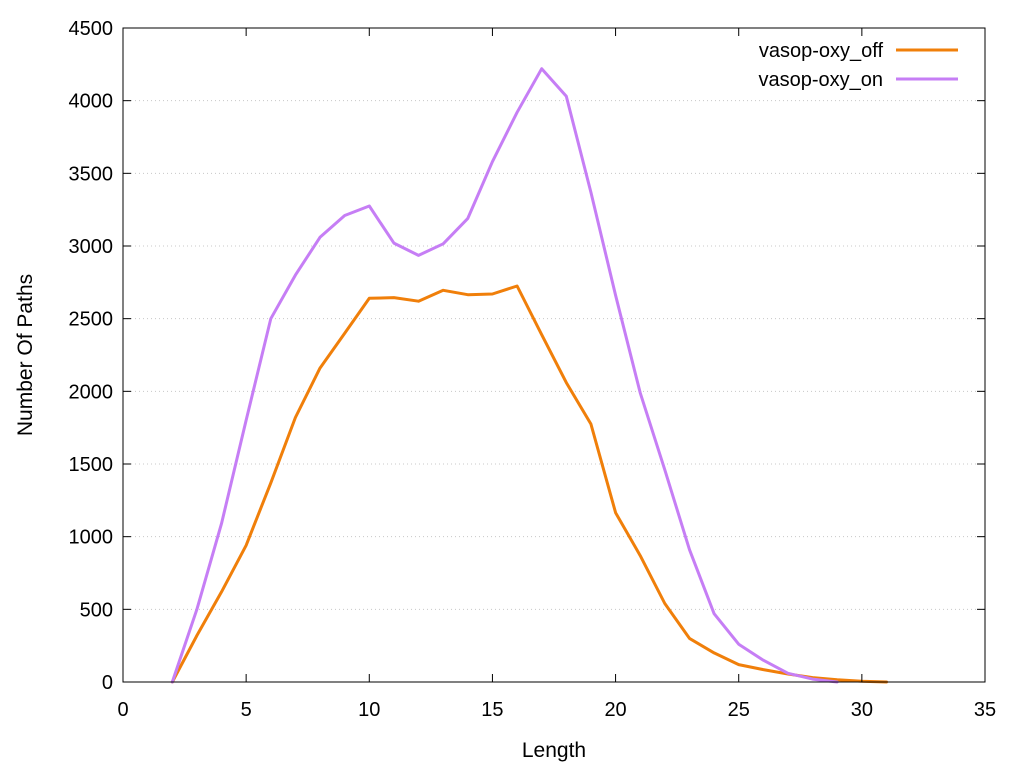 Image resolution: width=1024 pixels, height=768 pixels. I want to click on legend-label-vasop-oxy_on: vasop-oxy_on, so click(820, 80).